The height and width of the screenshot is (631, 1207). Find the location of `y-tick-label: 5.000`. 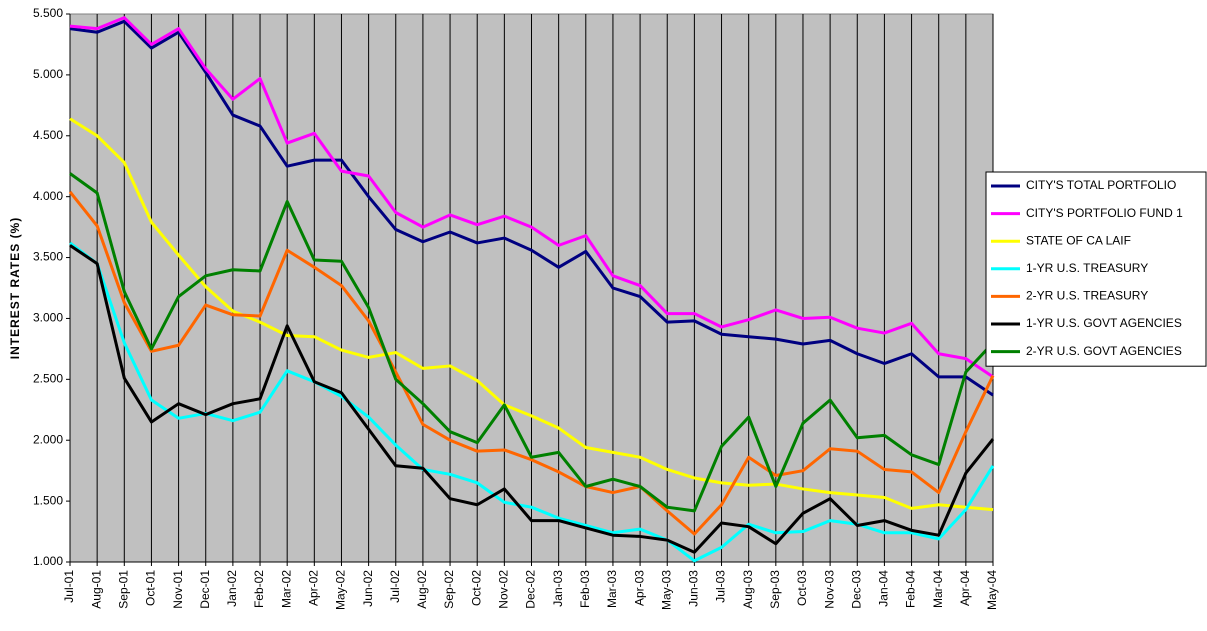

y-tick-label: 5.000 is located at coordinates (48, 74).